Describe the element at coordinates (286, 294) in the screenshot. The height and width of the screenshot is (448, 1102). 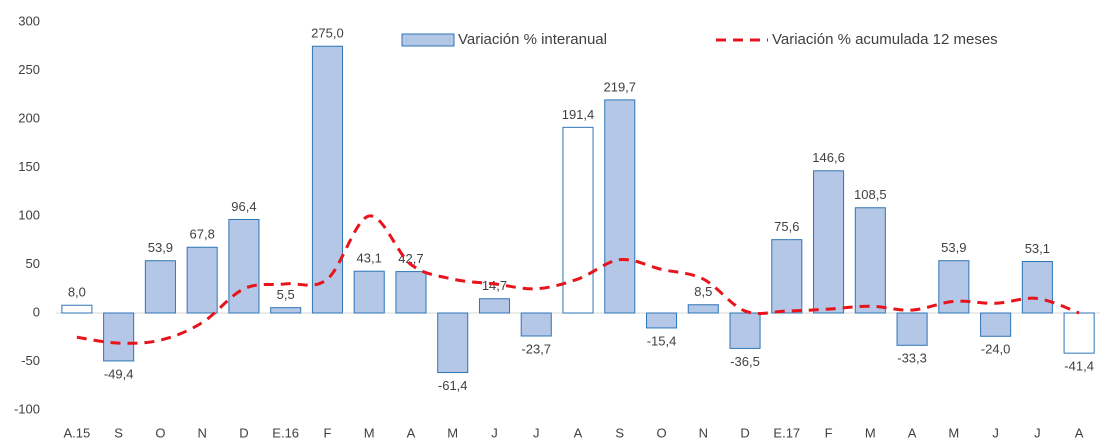
I see `value-label: 5,5` at that location.